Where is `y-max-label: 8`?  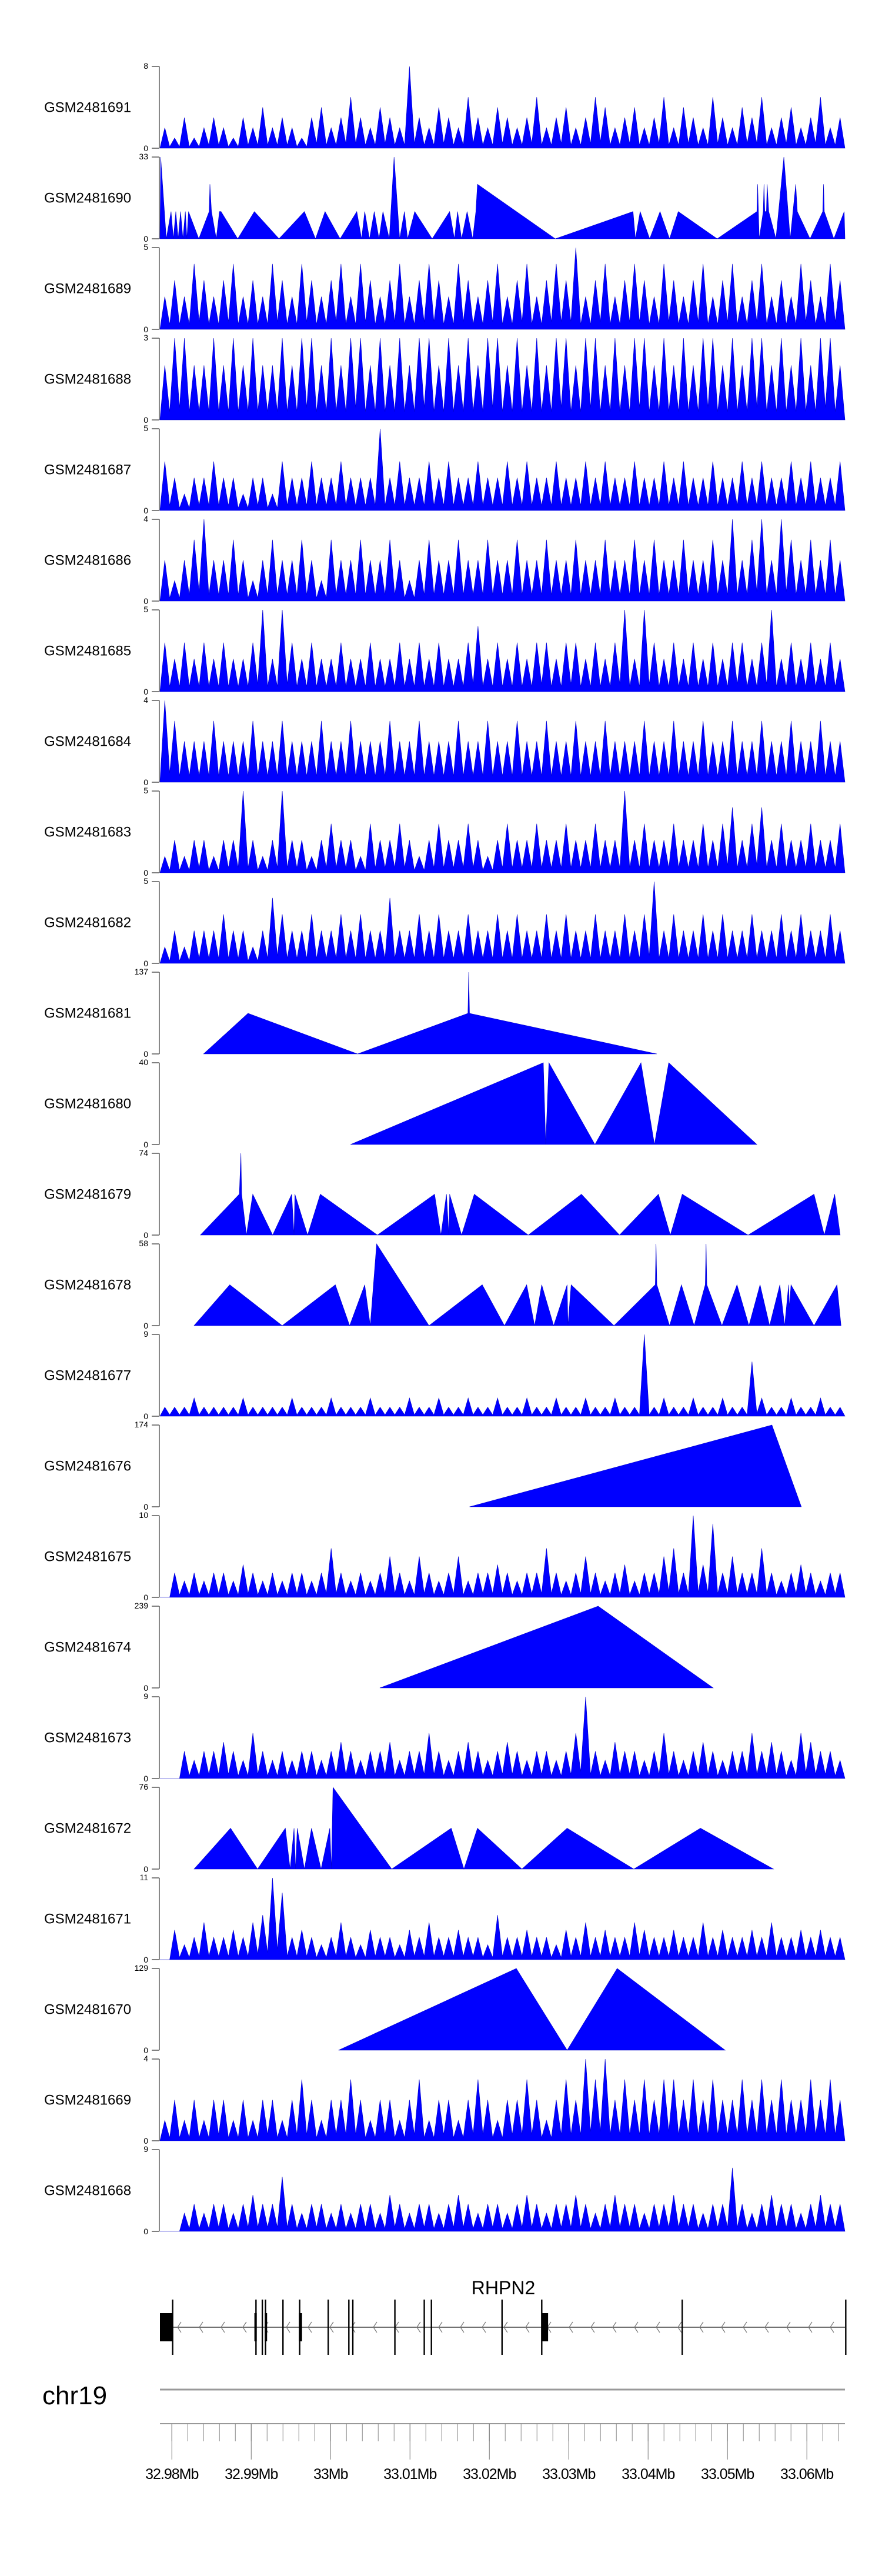 y-max-label: 8 is located at coordinates (145, 66).